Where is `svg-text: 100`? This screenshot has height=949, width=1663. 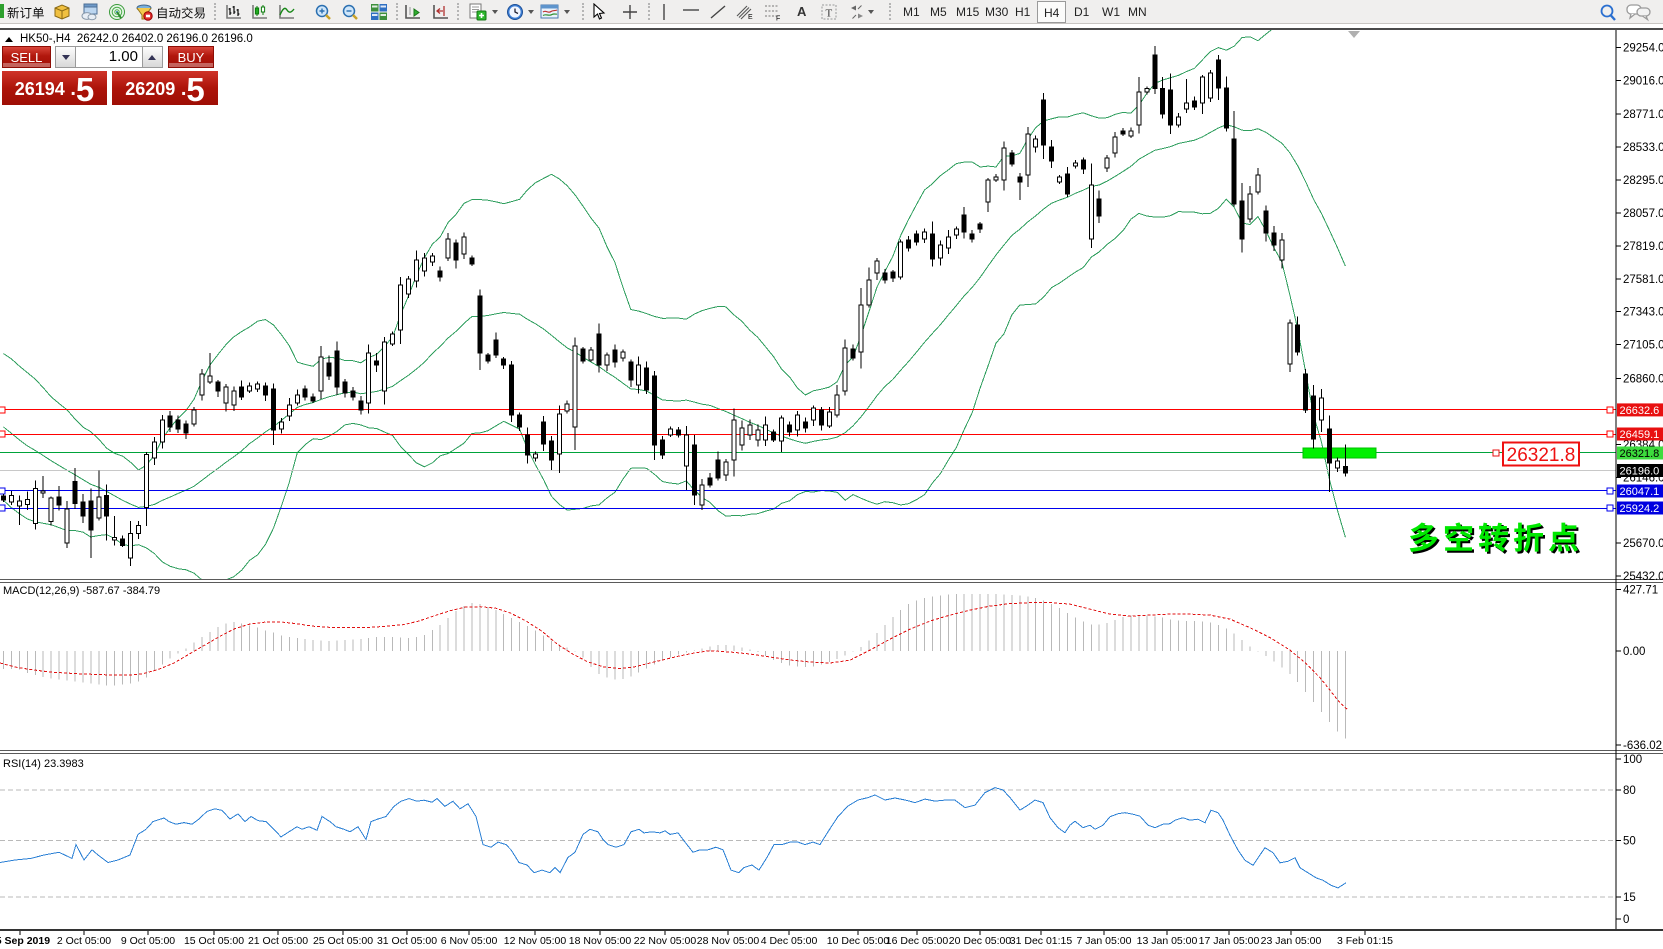 svg-text: 100 is located at coordinates (1632, 760).